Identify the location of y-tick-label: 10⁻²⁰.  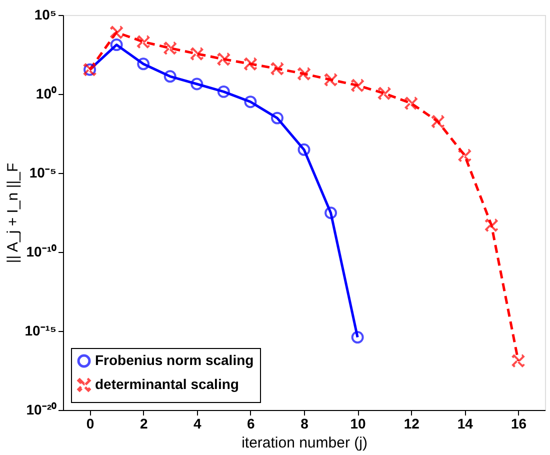
(41, 410).